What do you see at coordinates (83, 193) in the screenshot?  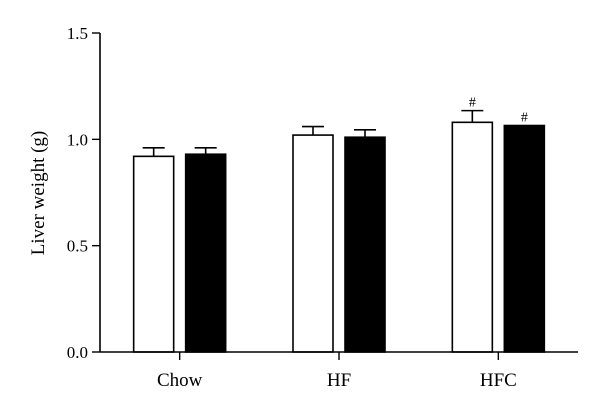 I see `y-axis-ticks: 0.0 0.5 1.0 1.5` at bounding box center [83, 193].